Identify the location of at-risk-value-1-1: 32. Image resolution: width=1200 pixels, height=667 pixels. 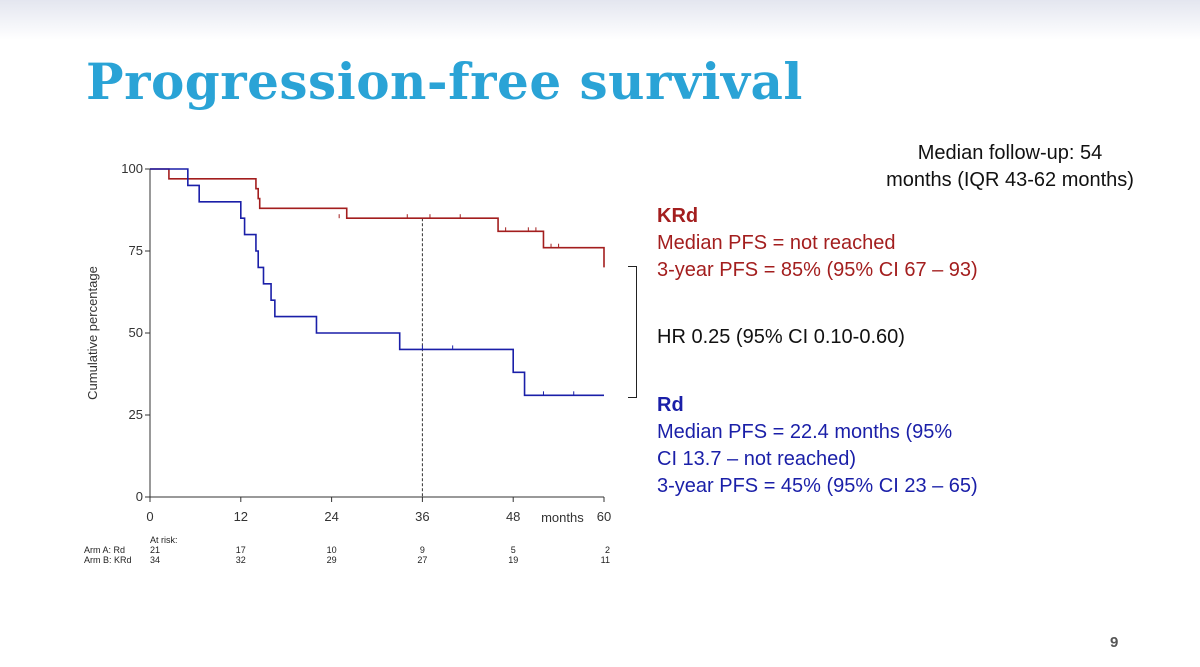
(241, 560).